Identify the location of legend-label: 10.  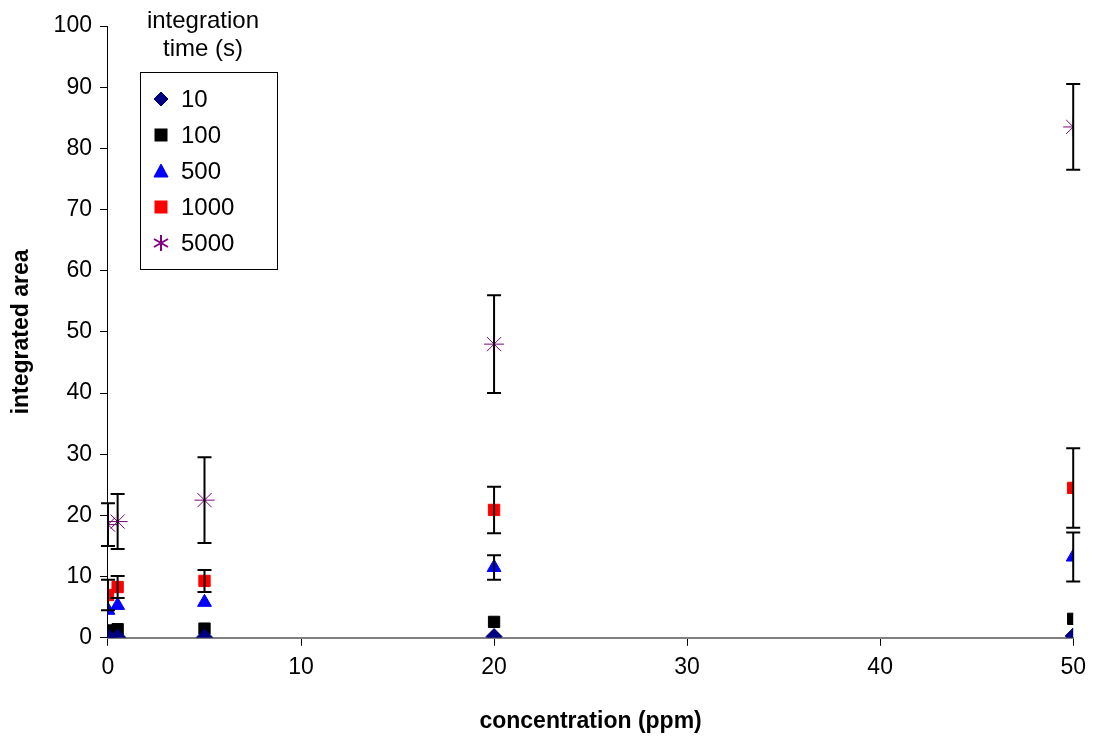
(194, 99).